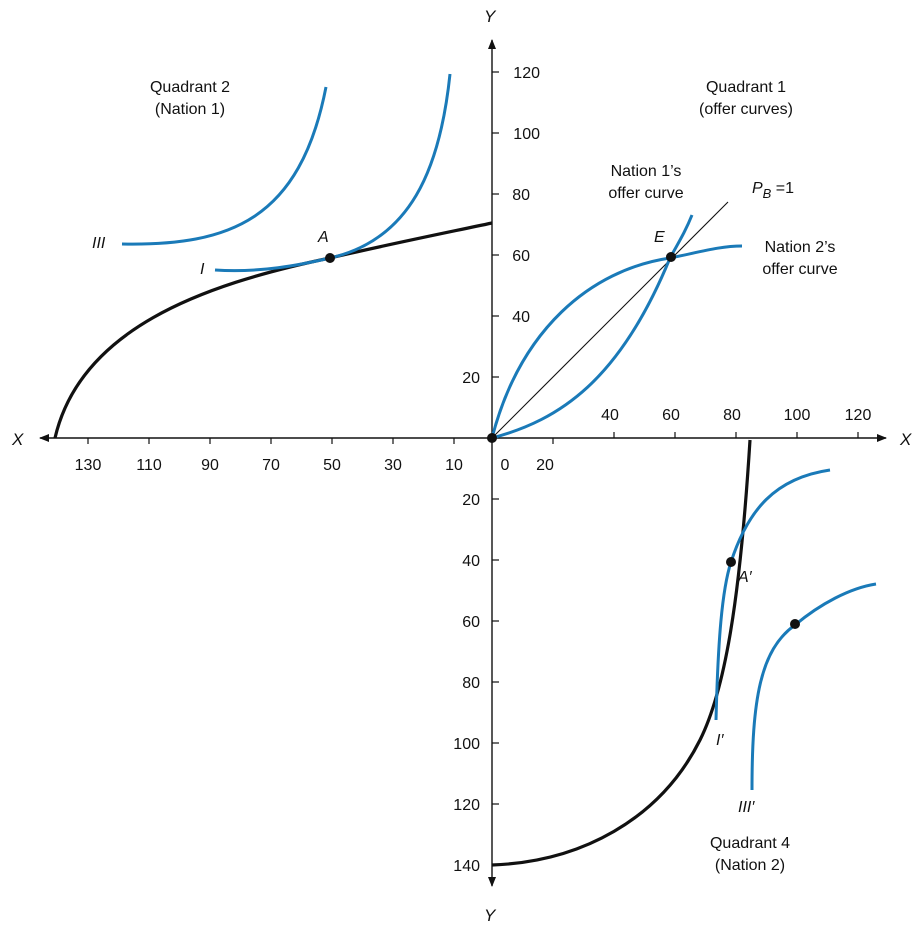  What do you see at coordinates (88, 465) in the screenshot?
I see `tick-label: 130` at bounding box center [88, 465].